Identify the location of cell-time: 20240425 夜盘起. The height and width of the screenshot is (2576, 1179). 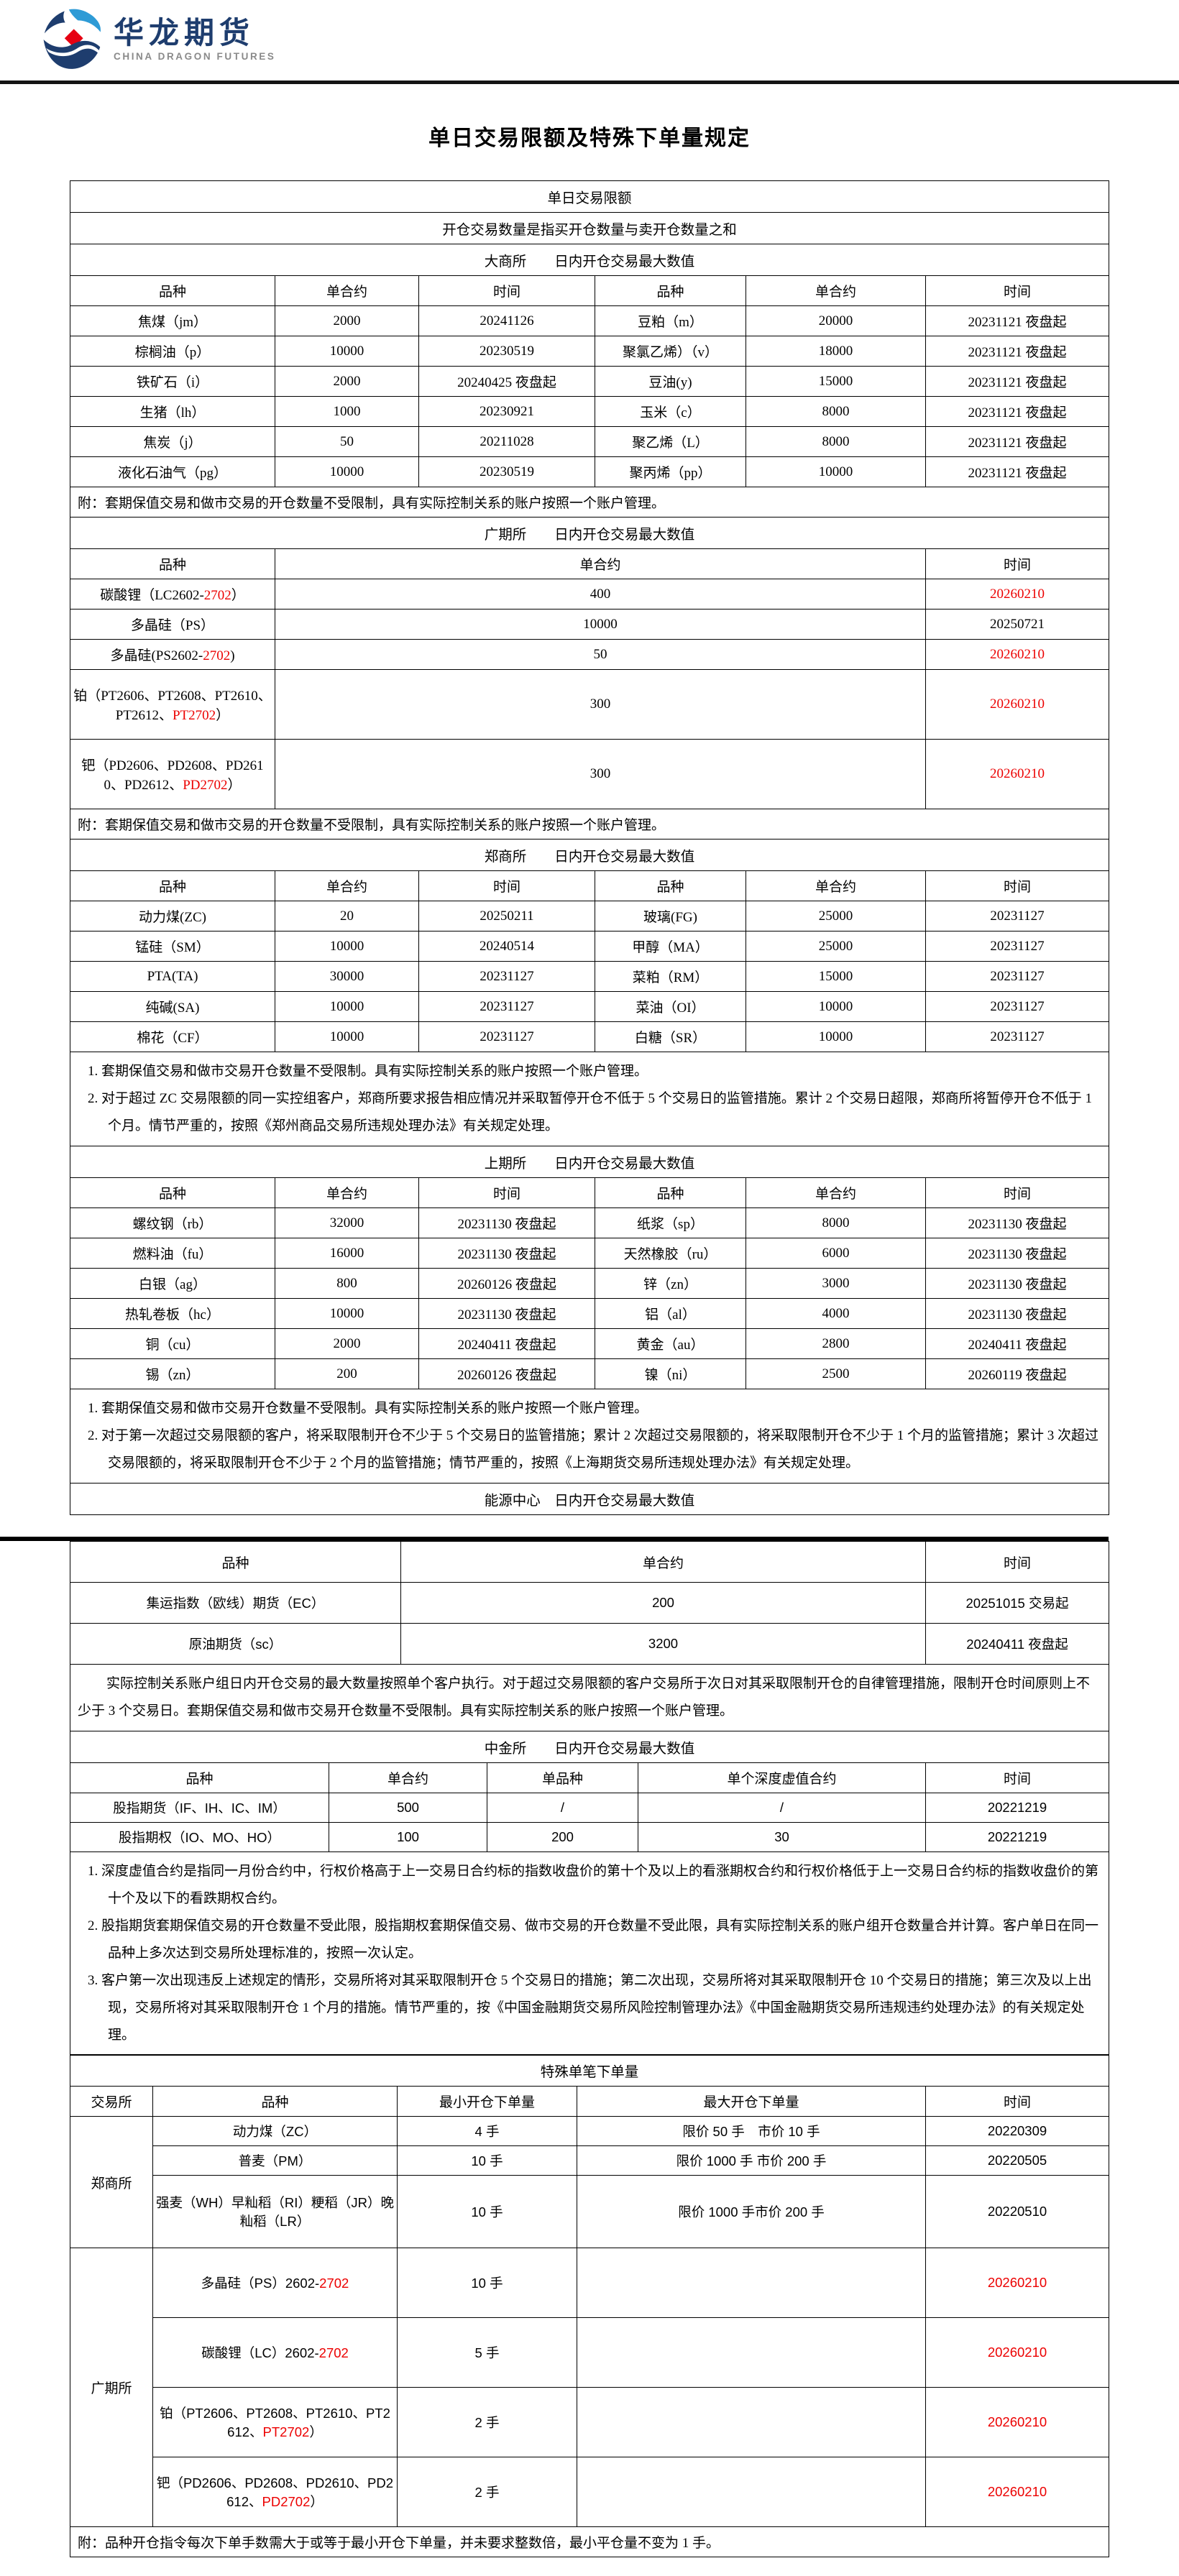
(506, 381).